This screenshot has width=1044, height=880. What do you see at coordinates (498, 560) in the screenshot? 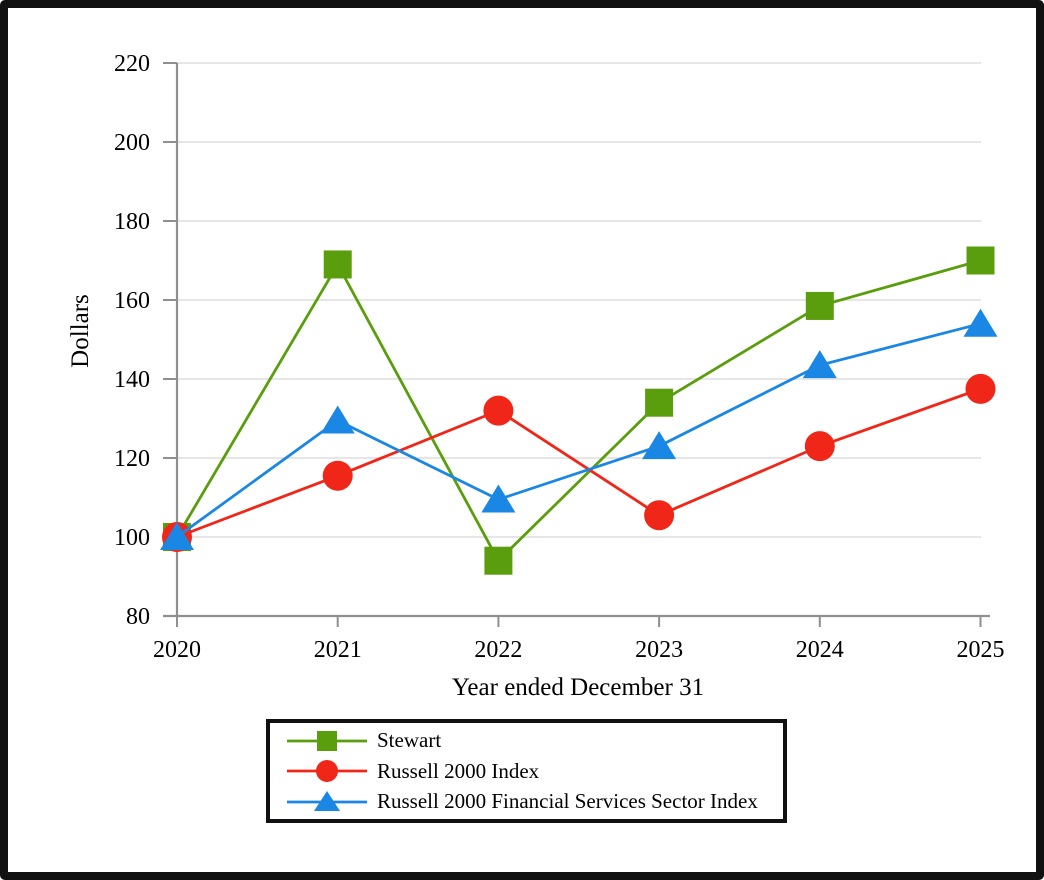
I see `stewart-marker-2022` at bounding box center [498, 560].